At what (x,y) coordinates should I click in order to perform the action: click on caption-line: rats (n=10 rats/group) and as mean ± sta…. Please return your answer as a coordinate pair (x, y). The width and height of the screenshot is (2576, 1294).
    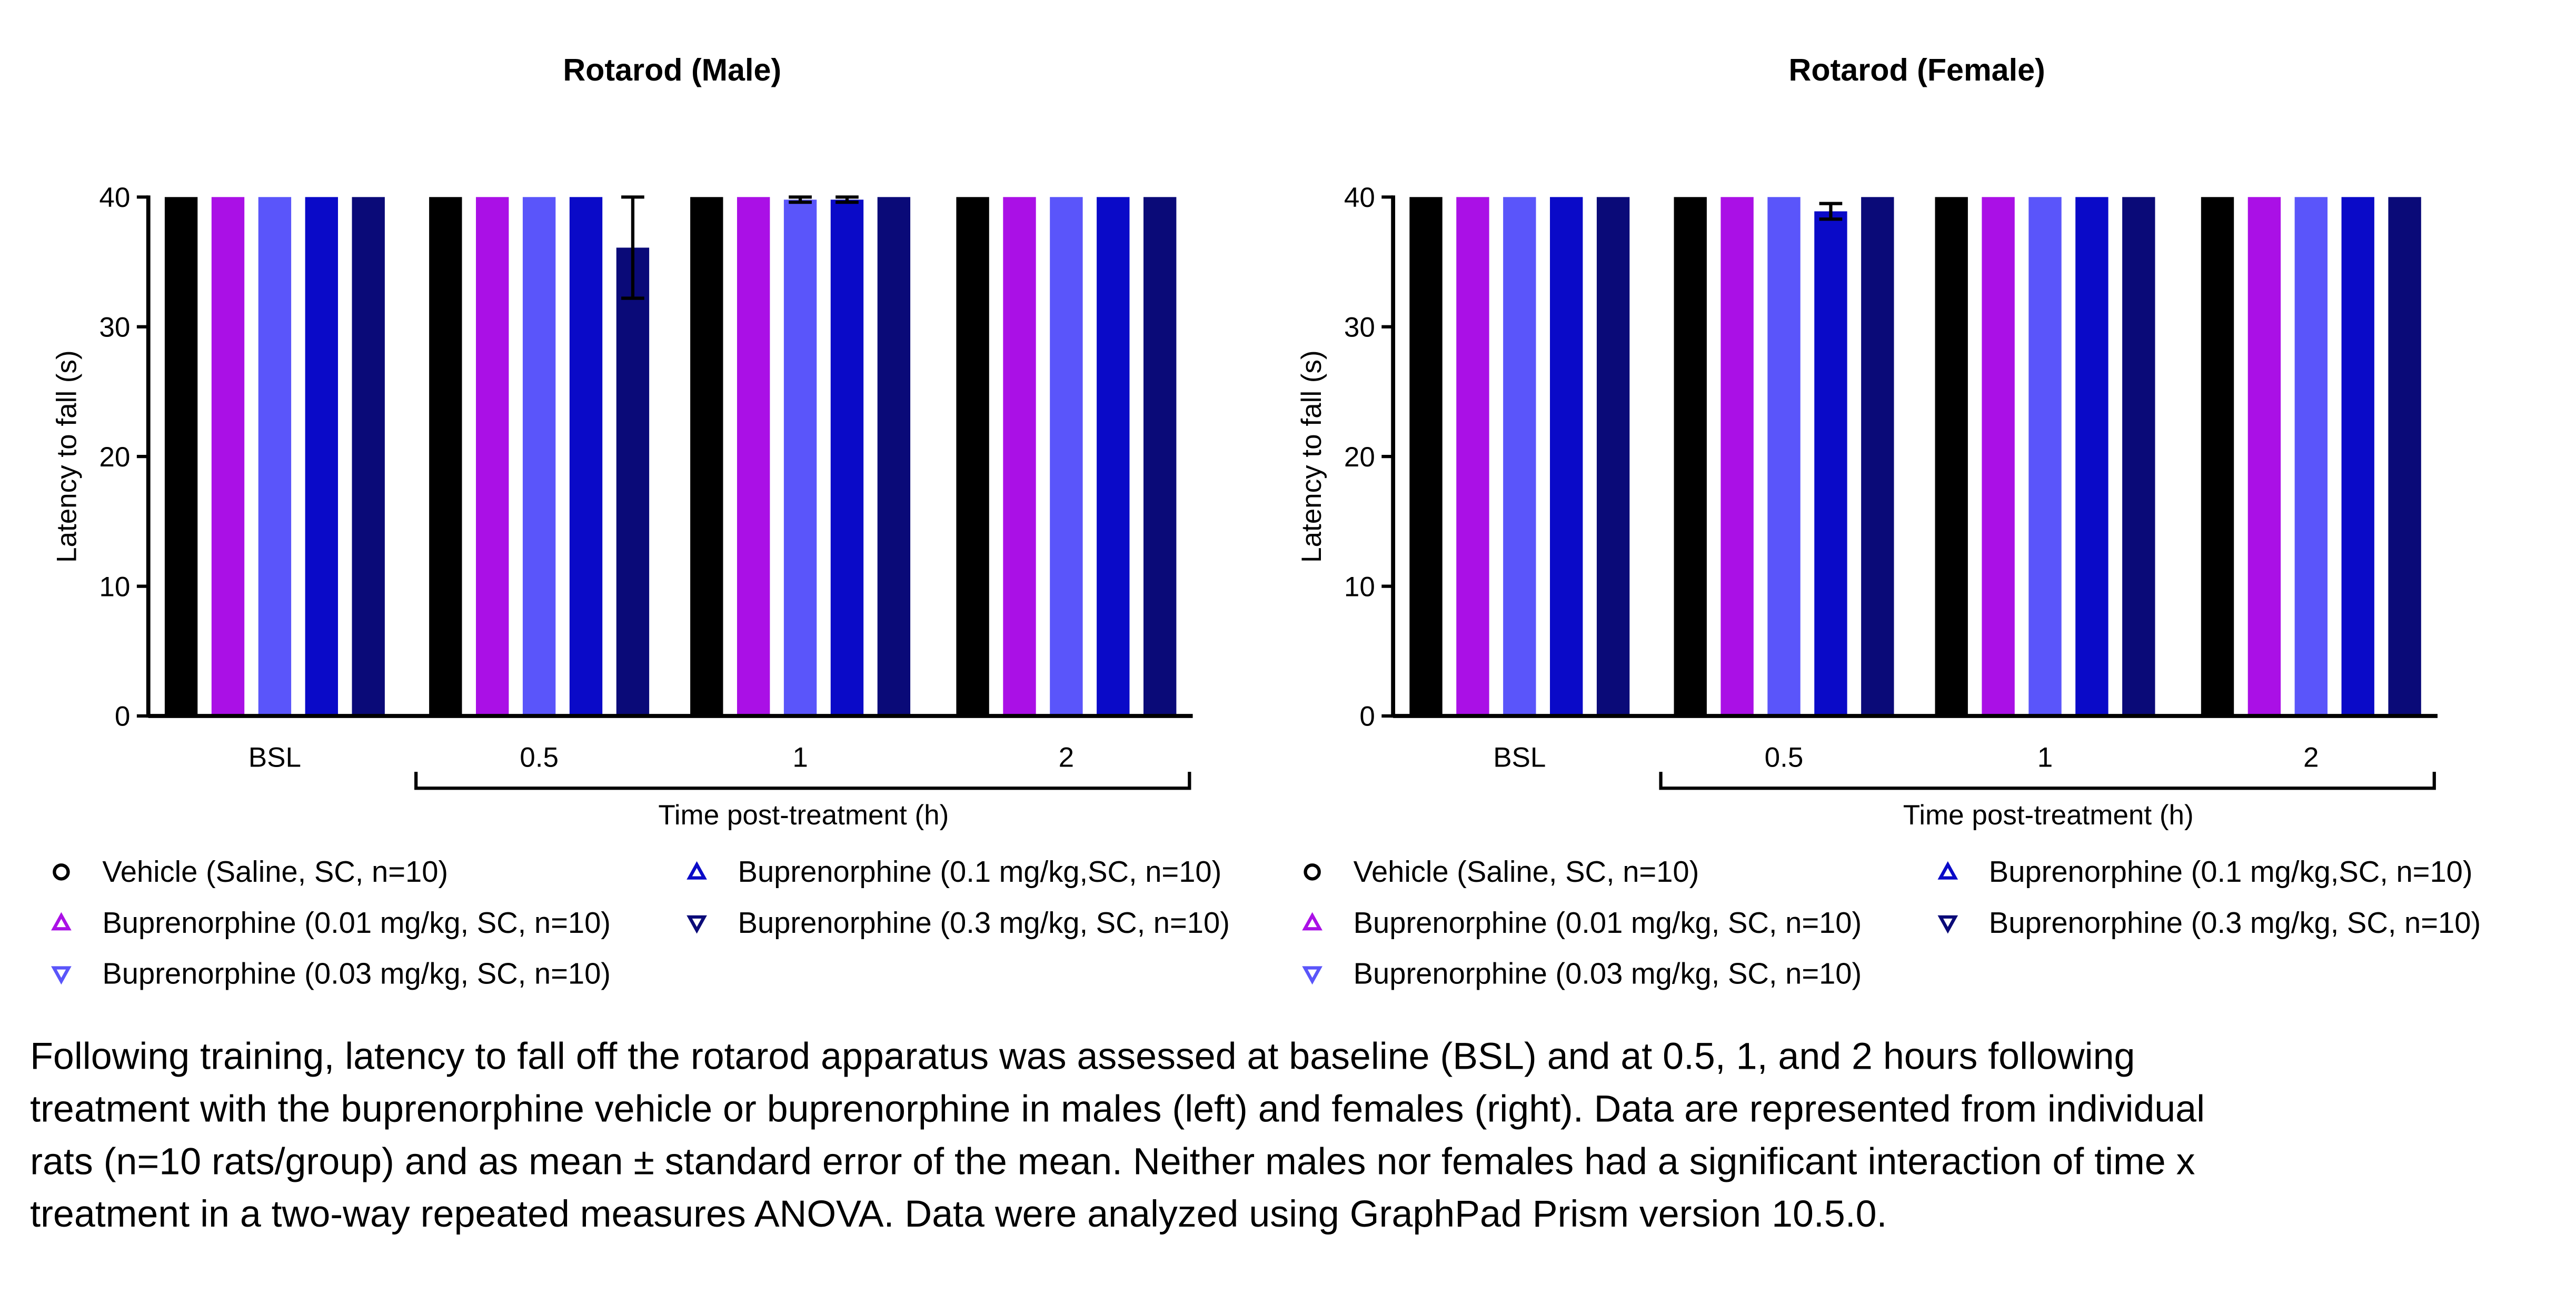
    Looking at the image, I should click on (1112, 1161).